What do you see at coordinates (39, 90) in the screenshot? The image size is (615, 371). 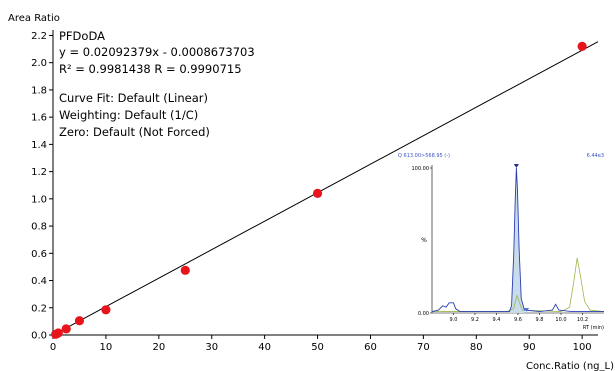 I see `y-tick-label: 1.8` at bounding box center [39, 90].